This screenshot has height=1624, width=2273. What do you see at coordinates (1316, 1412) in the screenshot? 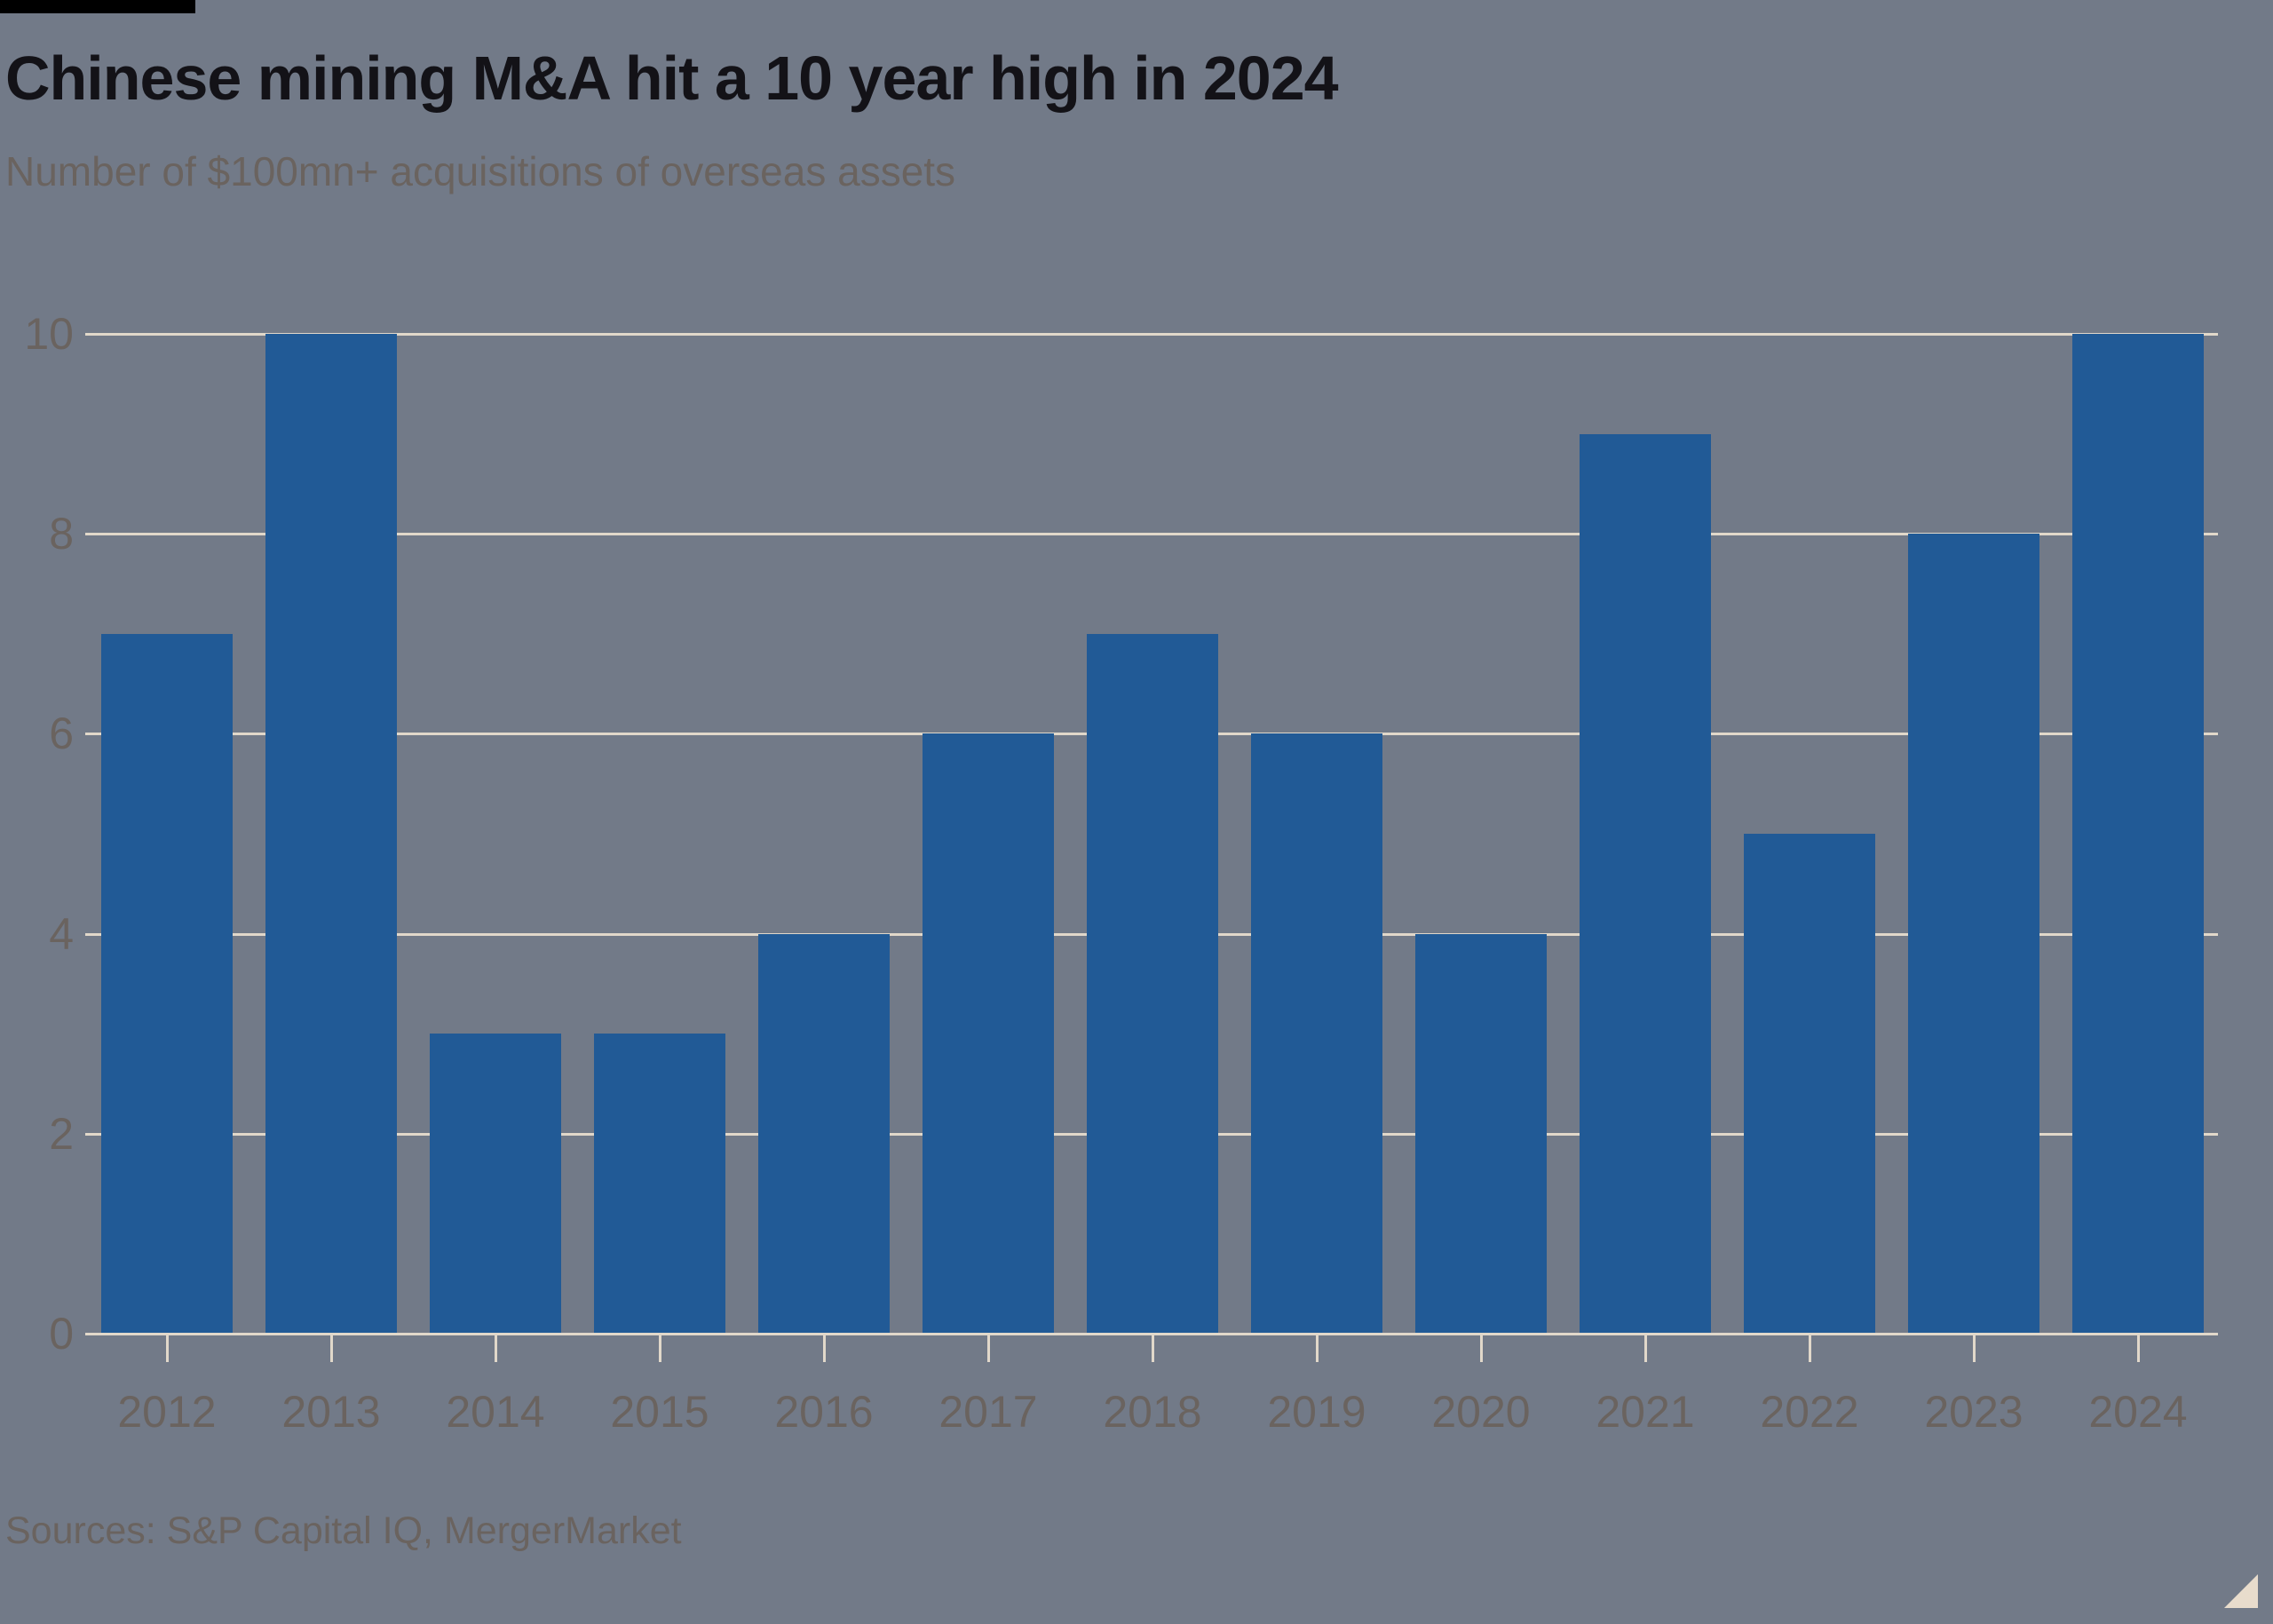
I see `x-axis-label-2019: 2019` at bounding box center [1316, 1412].